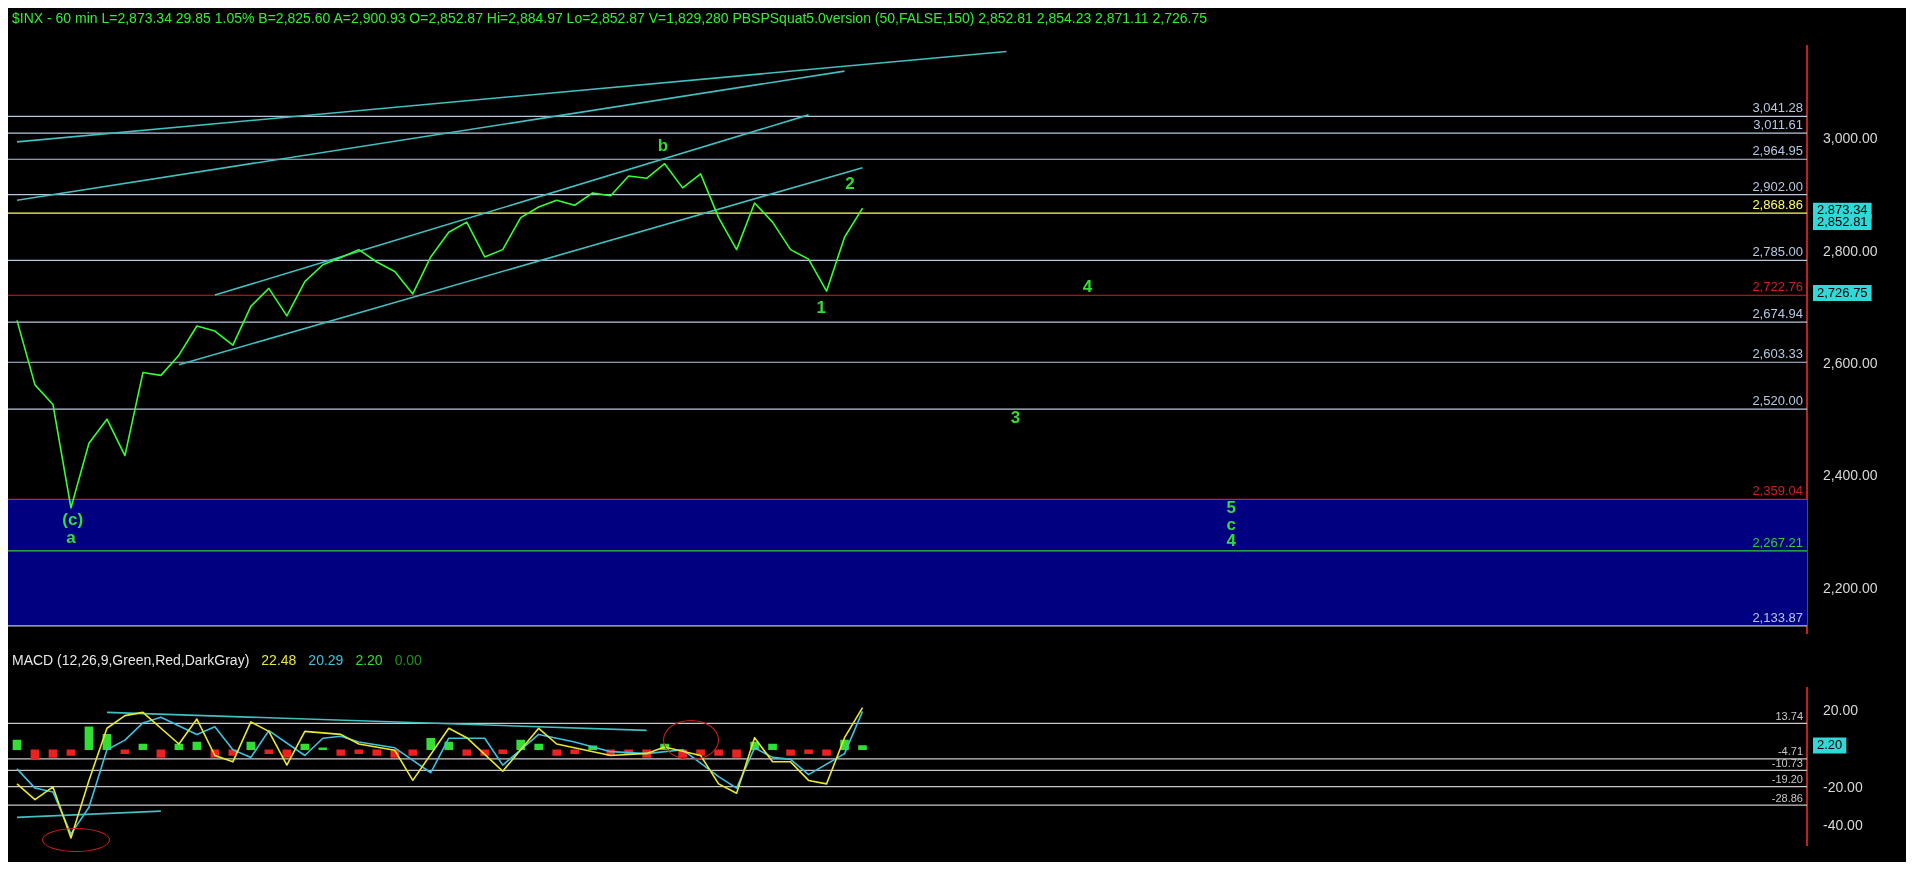 This screenshot has width=1914, height=872. Describe the element at coordinates (1787, 797) in the screenshot. I see `ref-line-label: -28.86` at that location.